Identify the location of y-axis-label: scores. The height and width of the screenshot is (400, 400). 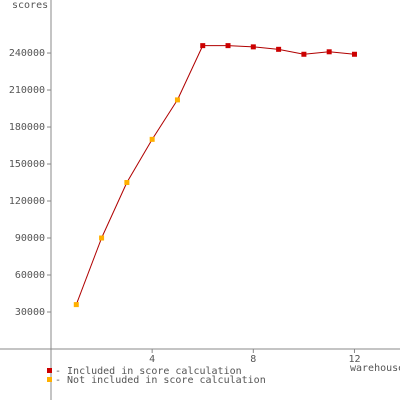
(30, 5).